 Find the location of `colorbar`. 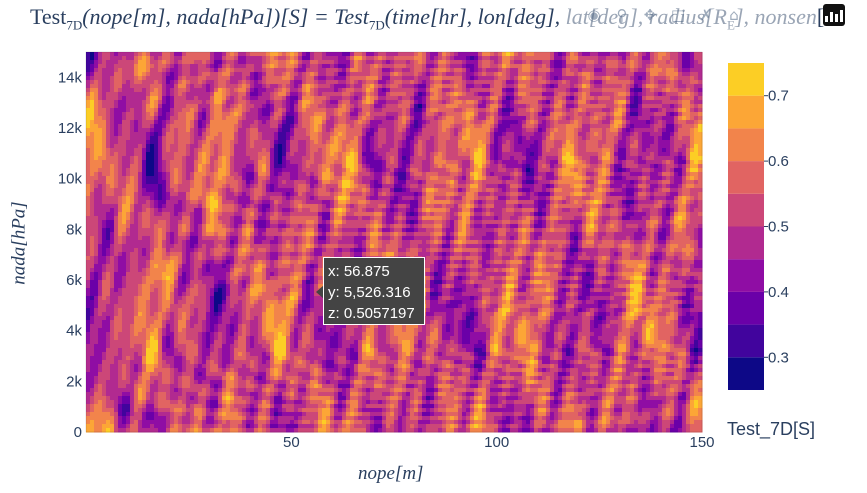

colorbar is located at coordinates (746, 226).